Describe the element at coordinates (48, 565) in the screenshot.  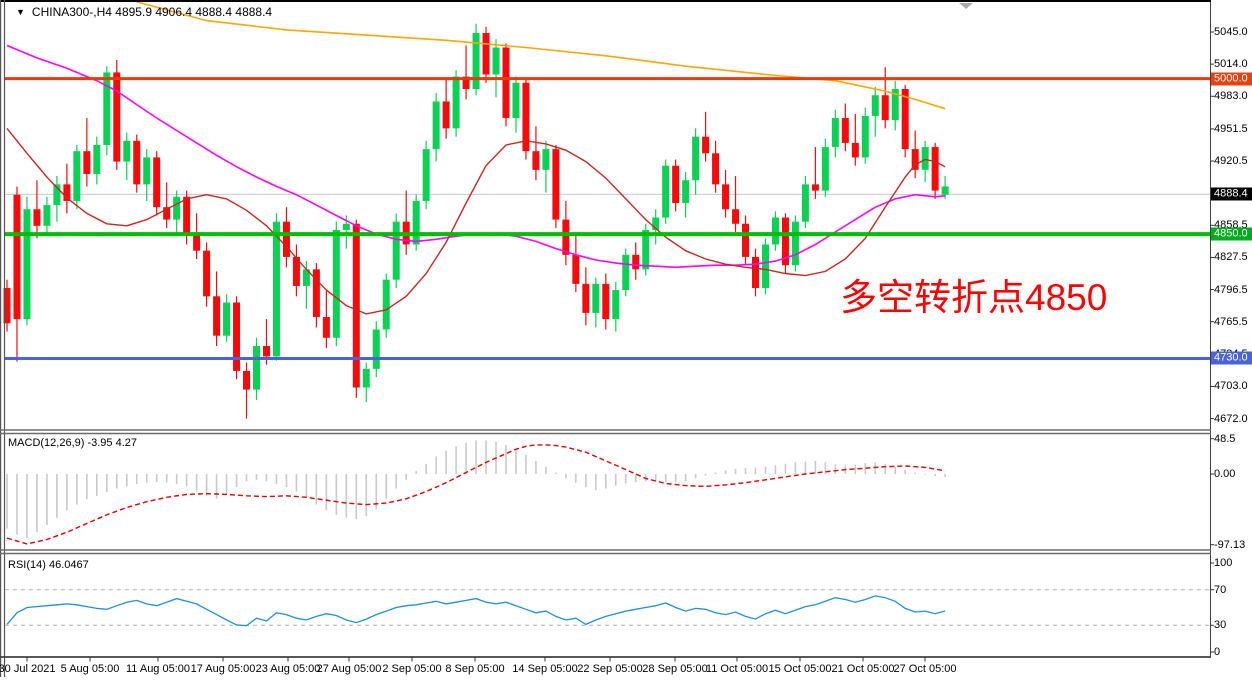
I see `rsi-indicator-label: RSI(14) 46.0467` at that location.